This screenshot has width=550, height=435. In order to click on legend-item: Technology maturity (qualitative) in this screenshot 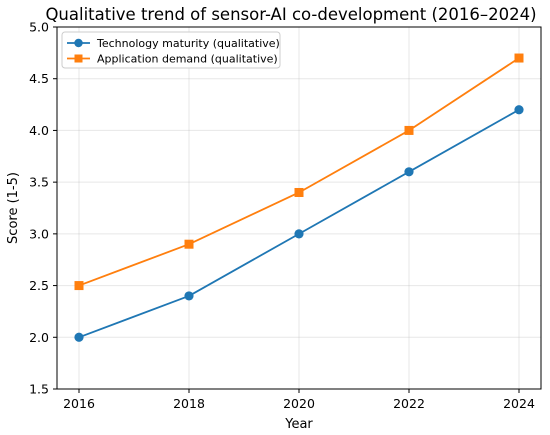, I will do `click(173, 43)`.